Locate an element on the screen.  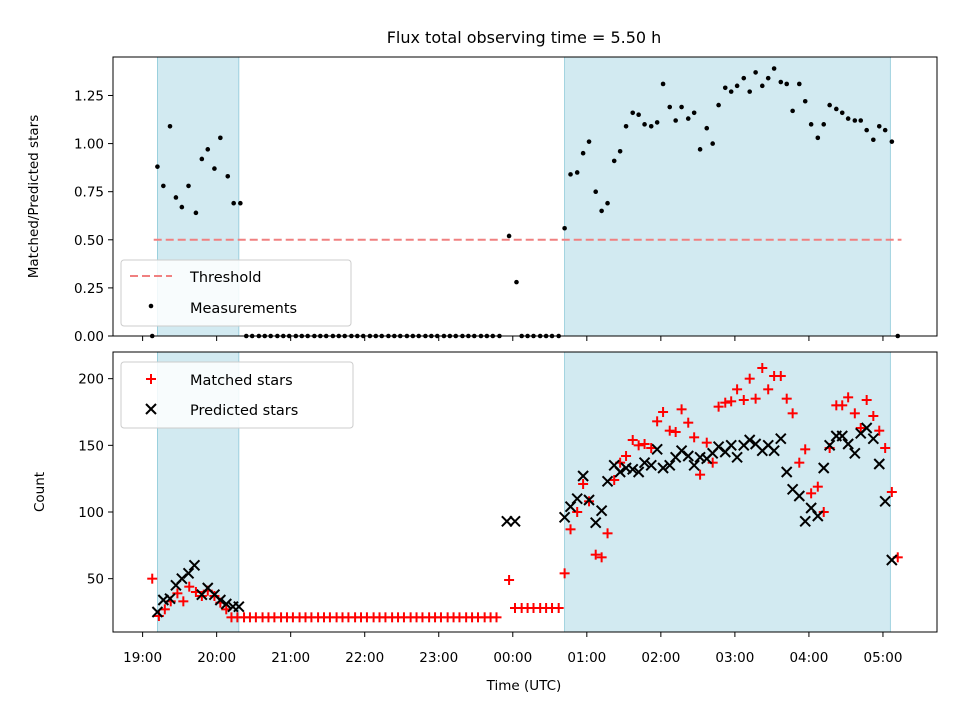
y-tick-label: 100 is located at coordinates (91, 513).